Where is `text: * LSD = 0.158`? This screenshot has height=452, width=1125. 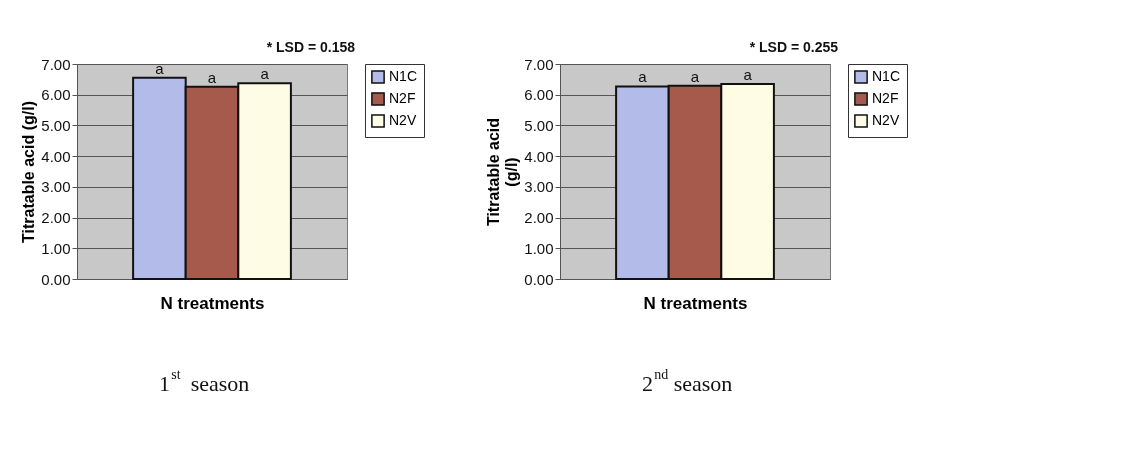 text: * LSD = 0.158 is located at coordinates (311, 47).